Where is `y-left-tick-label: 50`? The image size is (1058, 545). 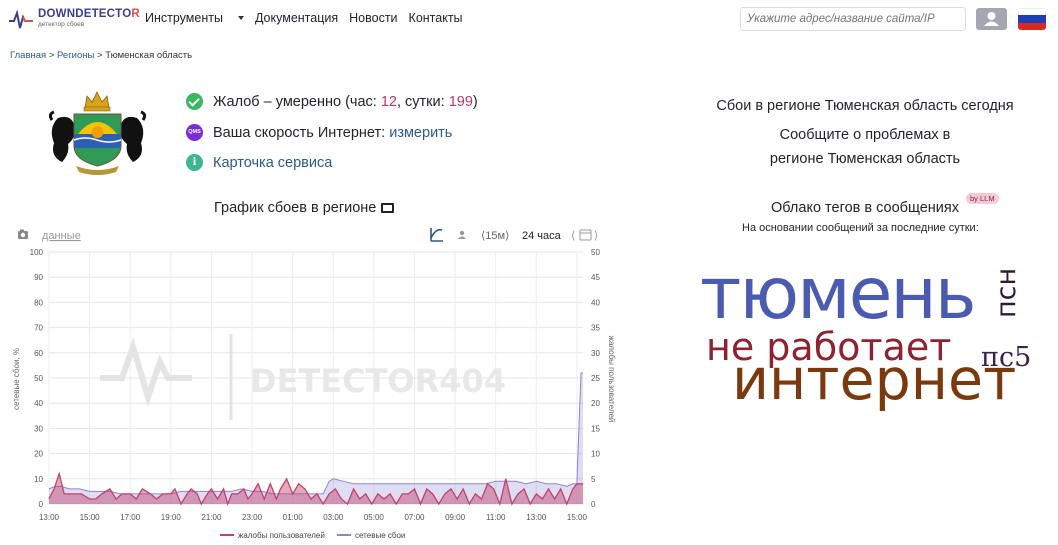 y-left-tick-label: 50 is located at coordinates (38, 378).